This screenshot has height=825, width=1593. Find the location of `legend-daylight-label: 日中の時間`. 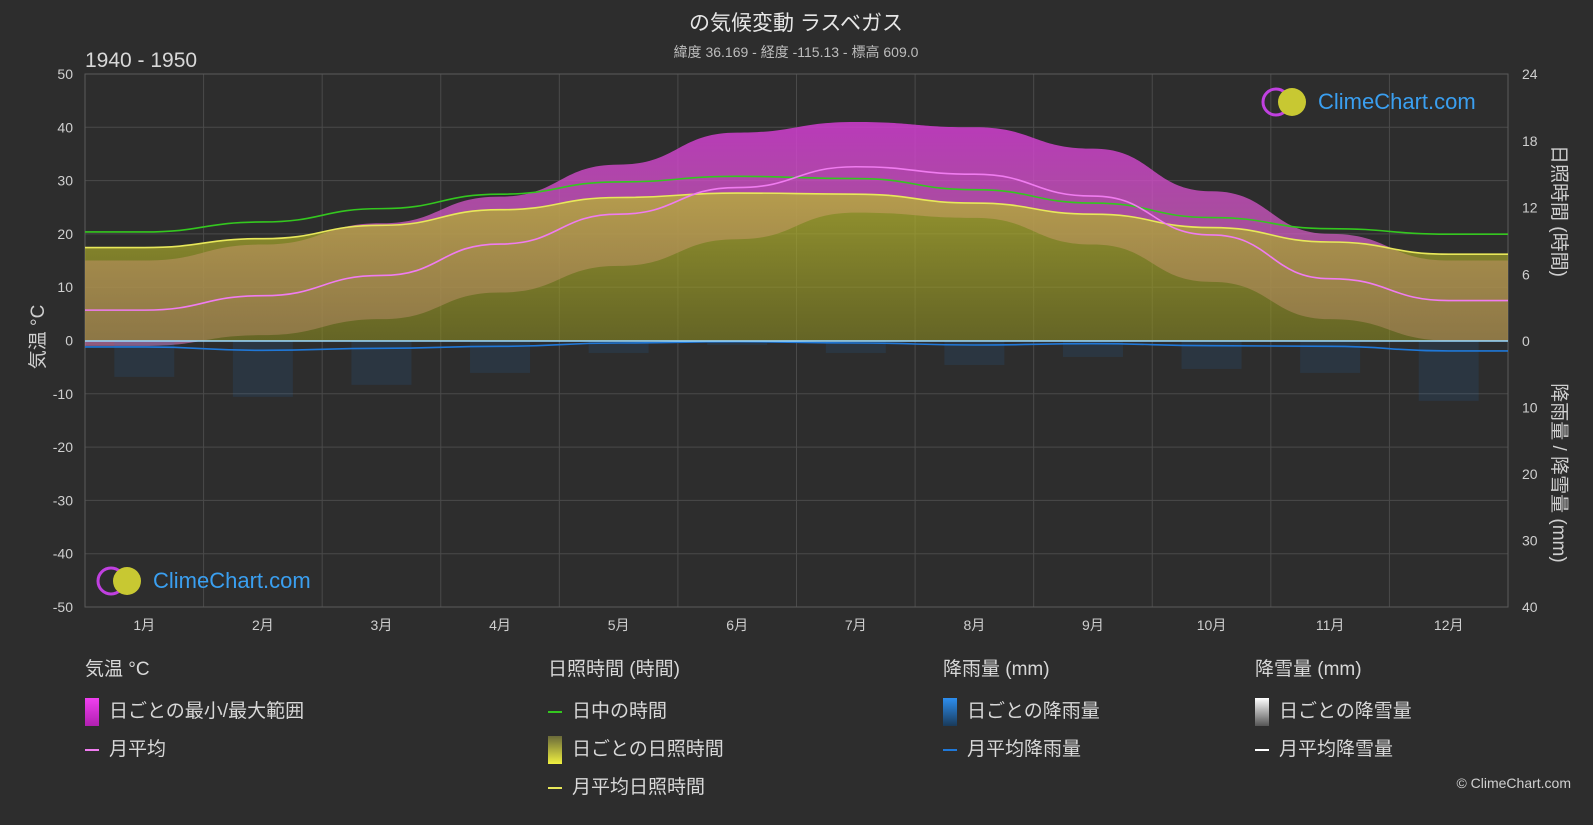

legend-daylight-label: 日中の時間 is located at coordinates (620, 711).